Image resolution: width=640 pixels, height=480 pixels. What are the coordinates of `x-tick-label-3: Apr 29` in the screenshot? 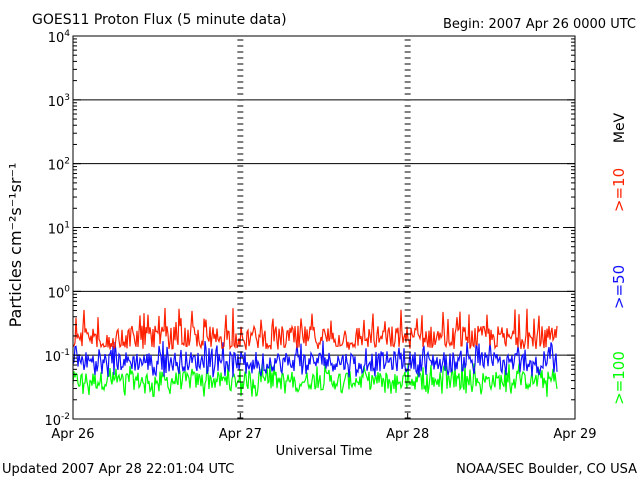 It's located at (574, 434).